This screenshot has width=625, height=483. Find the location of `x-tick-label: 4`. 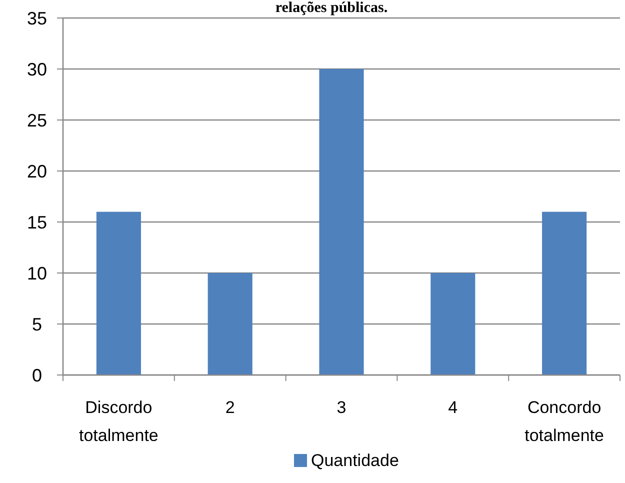

x-tick-label: 4 is located at coordinates (453, 407).